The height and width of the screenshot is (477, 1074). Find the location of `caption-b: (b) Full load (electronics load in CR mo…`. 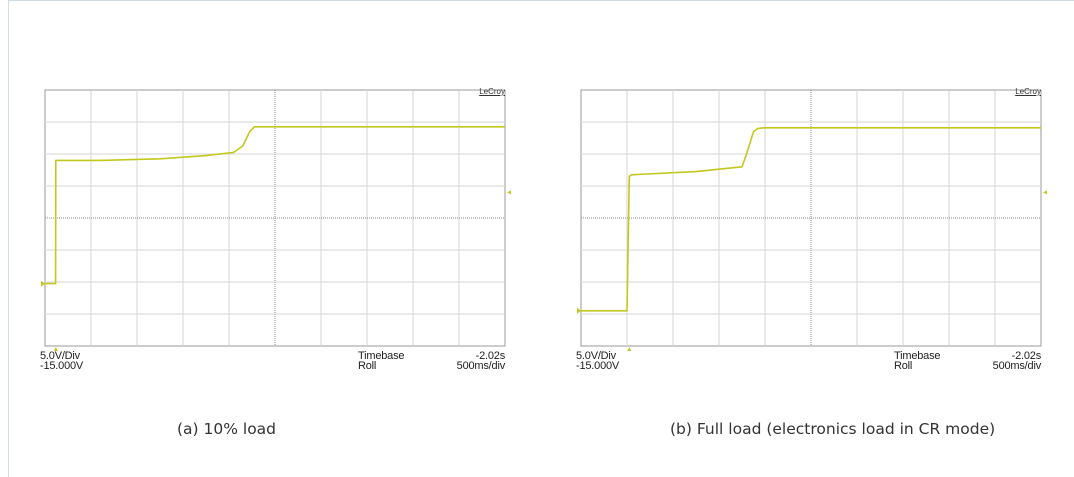

caption-b: (b) Full load (electronics load in CR mo… is located at coordinates (833, 429).